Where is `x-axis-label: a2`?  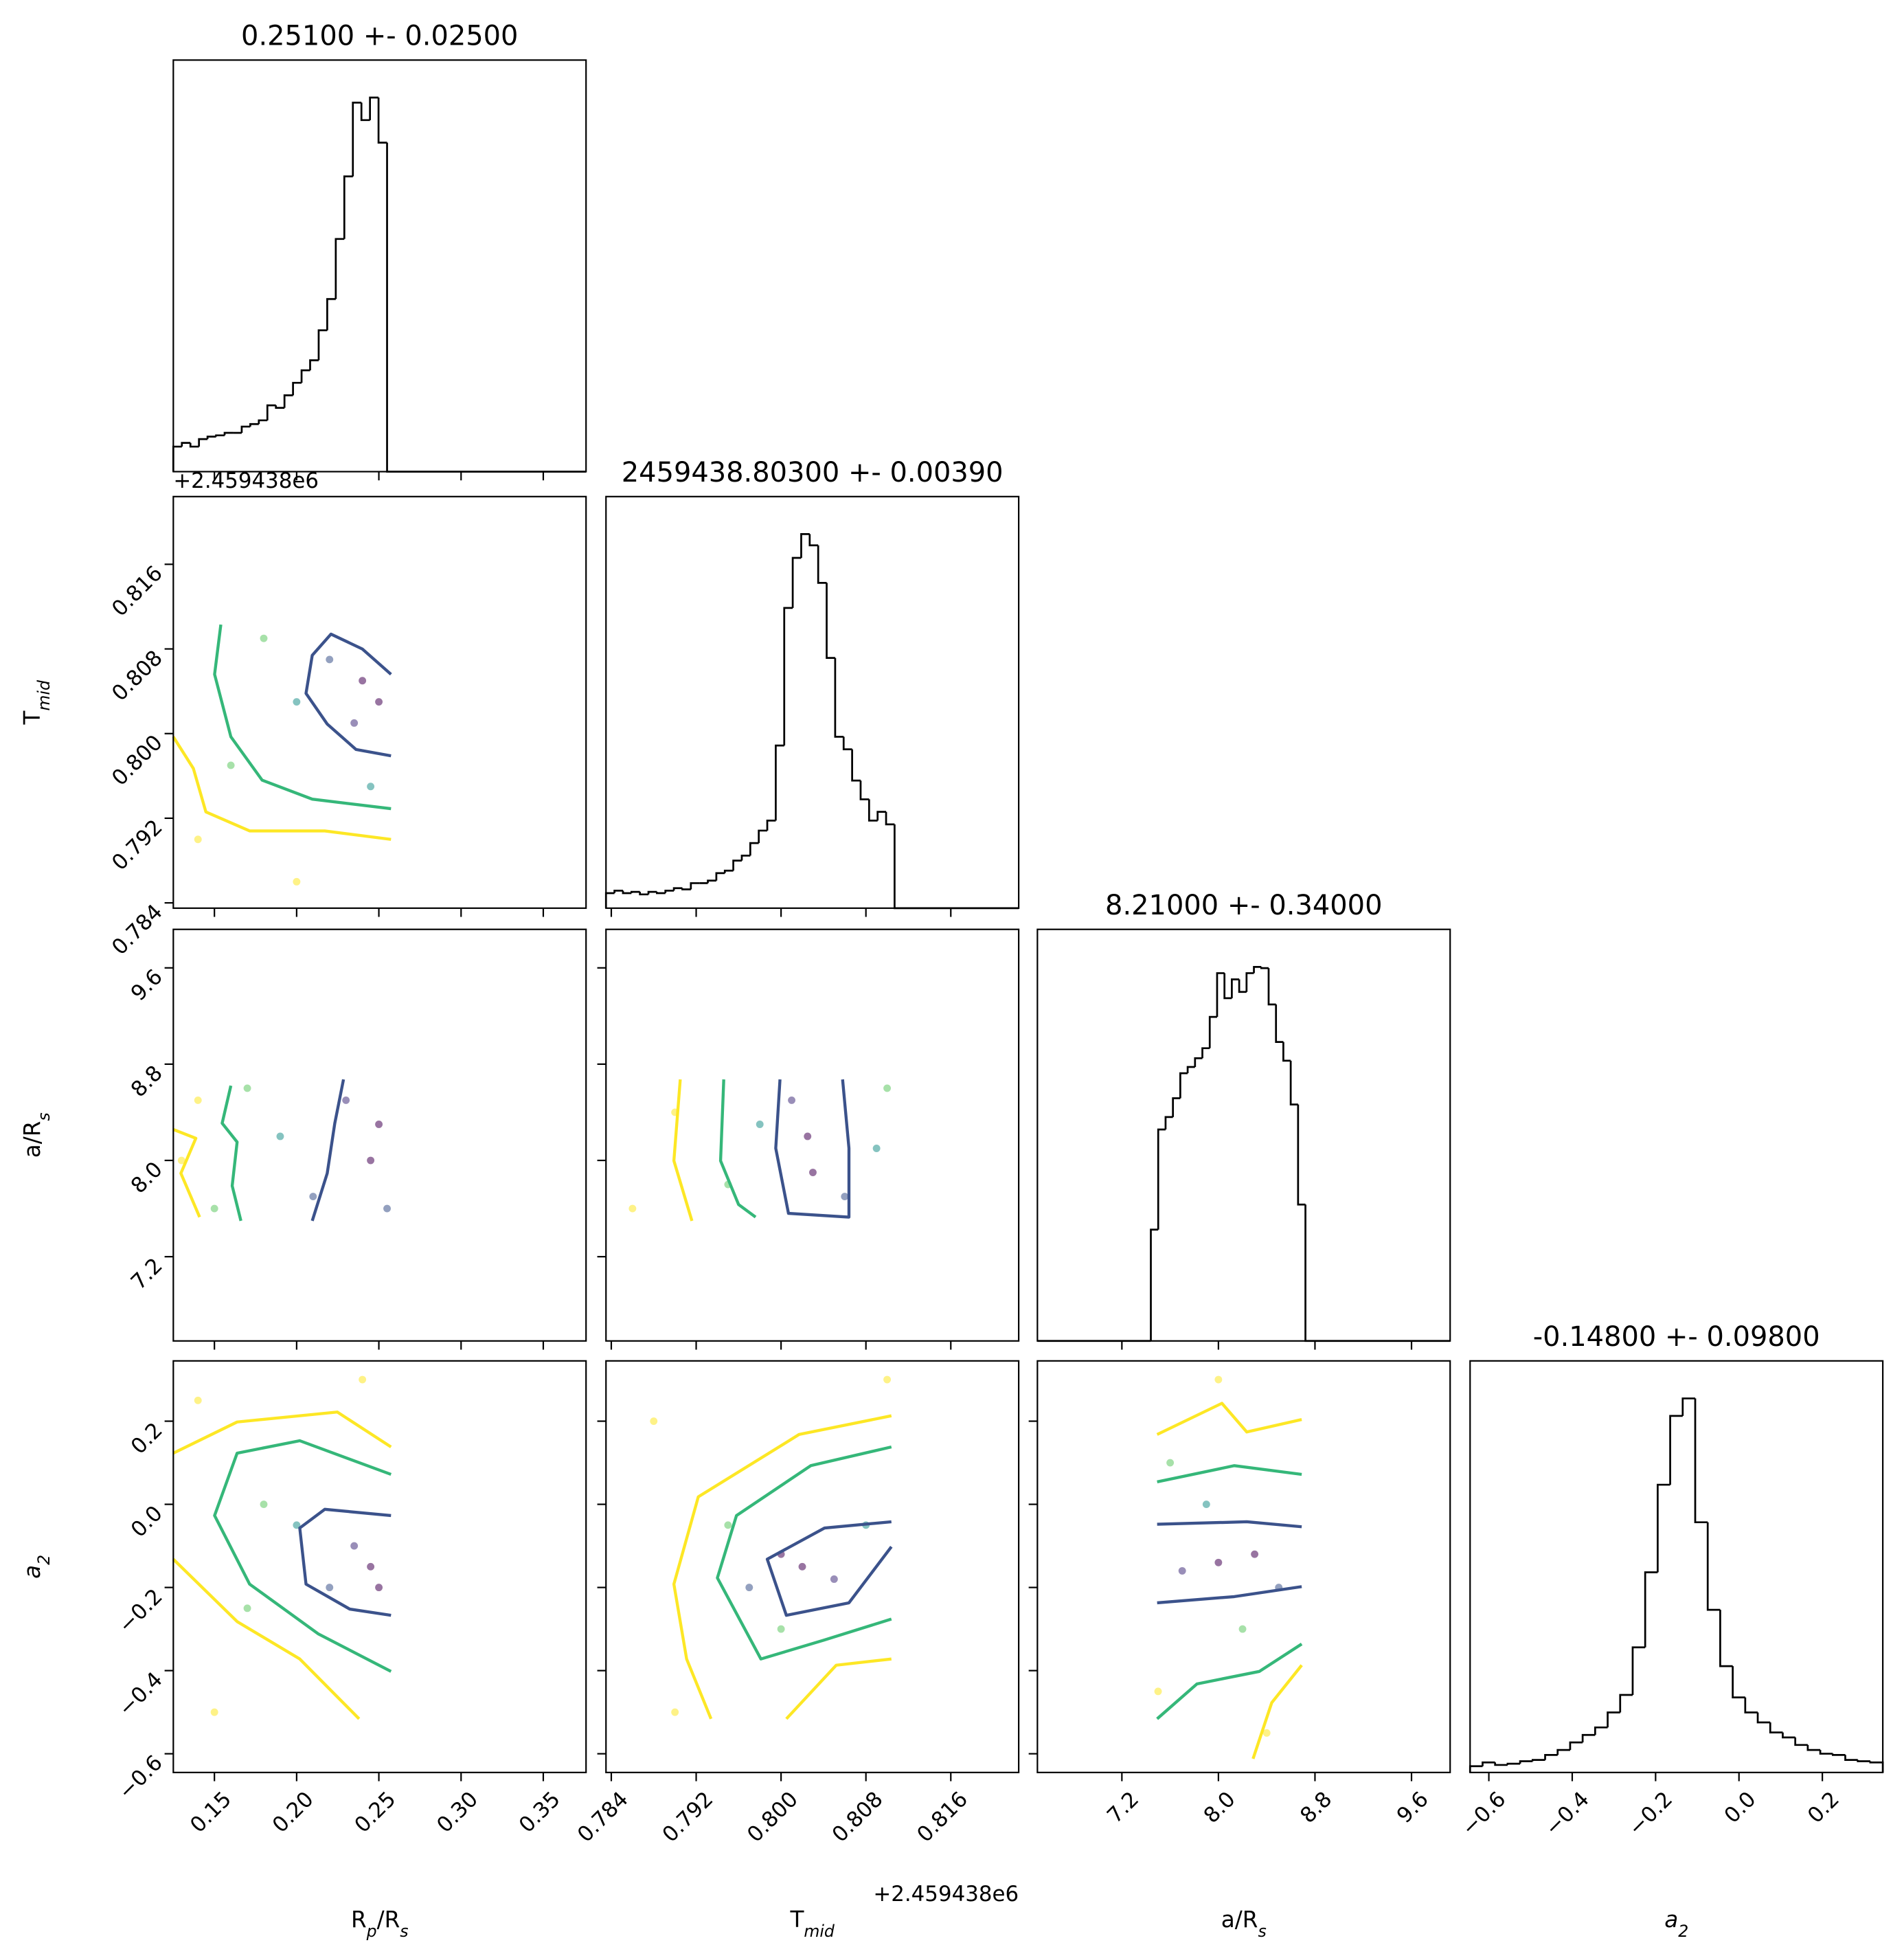 x-axis-label: a2 is located at coordinates (1676, 1924).